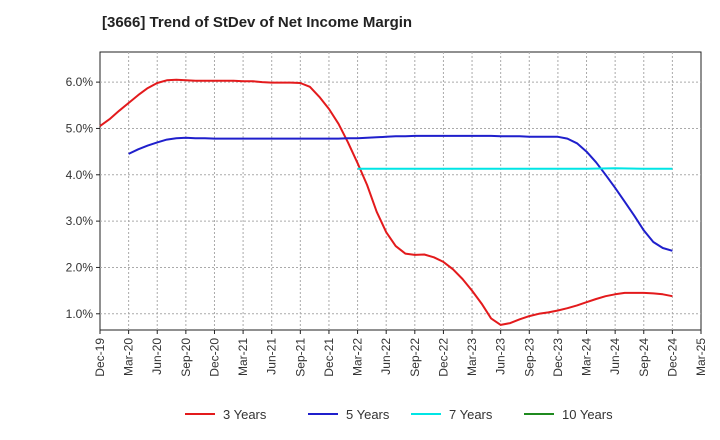 The image size is (720, 440). What do you see at coordinates (386, 356) in the screenshot?
I see `x-tick-label: Jun-22` at bounding box center [386, 356].